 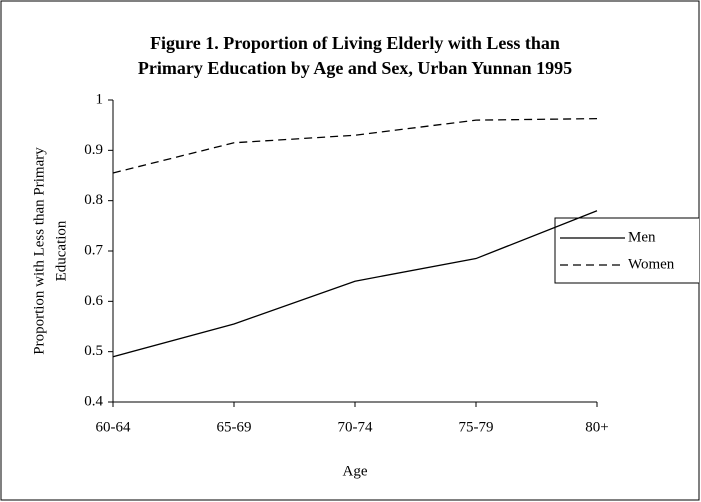 What do you see at coordinates (93, 150) in the screenshot?
I see `y-tick-label: 0.9` at bounding box center [93, 150].